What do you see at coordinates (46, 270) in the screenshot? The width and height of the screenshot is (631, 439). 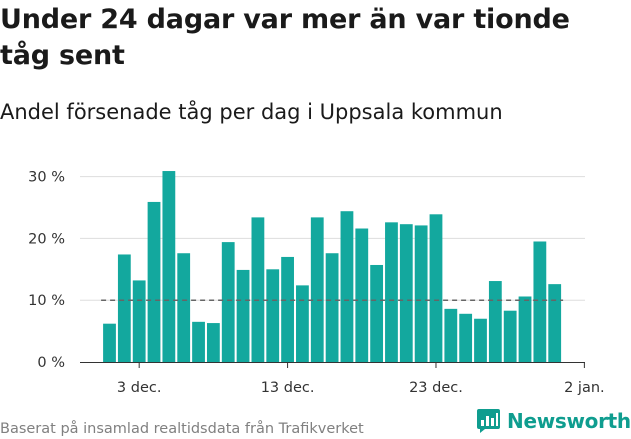 I see `y-axis-ticks: 0 % 10 % 20 % 30 %` at bounding box center [46, 270].